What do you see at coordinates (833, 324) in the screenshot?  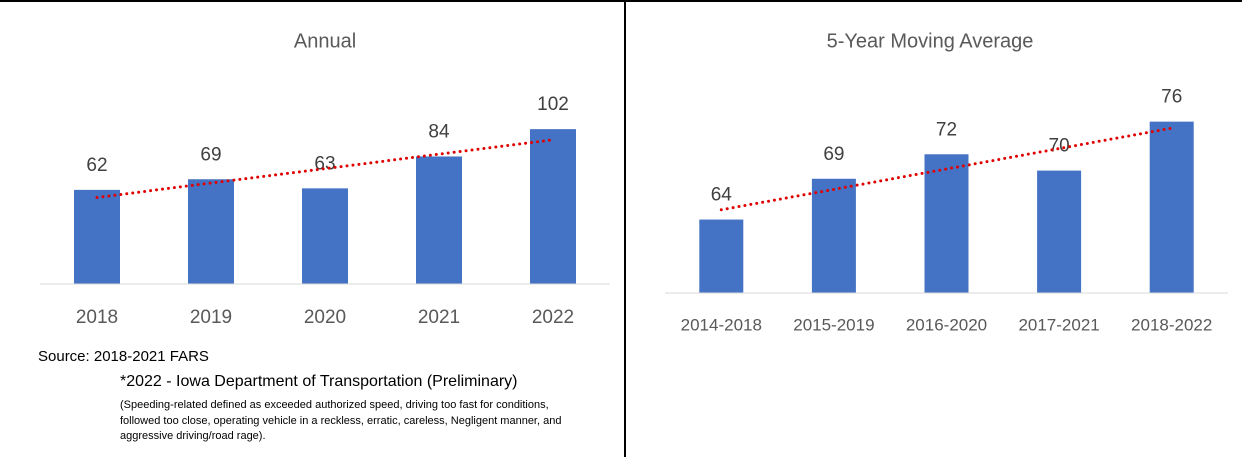 I see `x-tick-label: 2015-2019` at bounding box center [833, 324].